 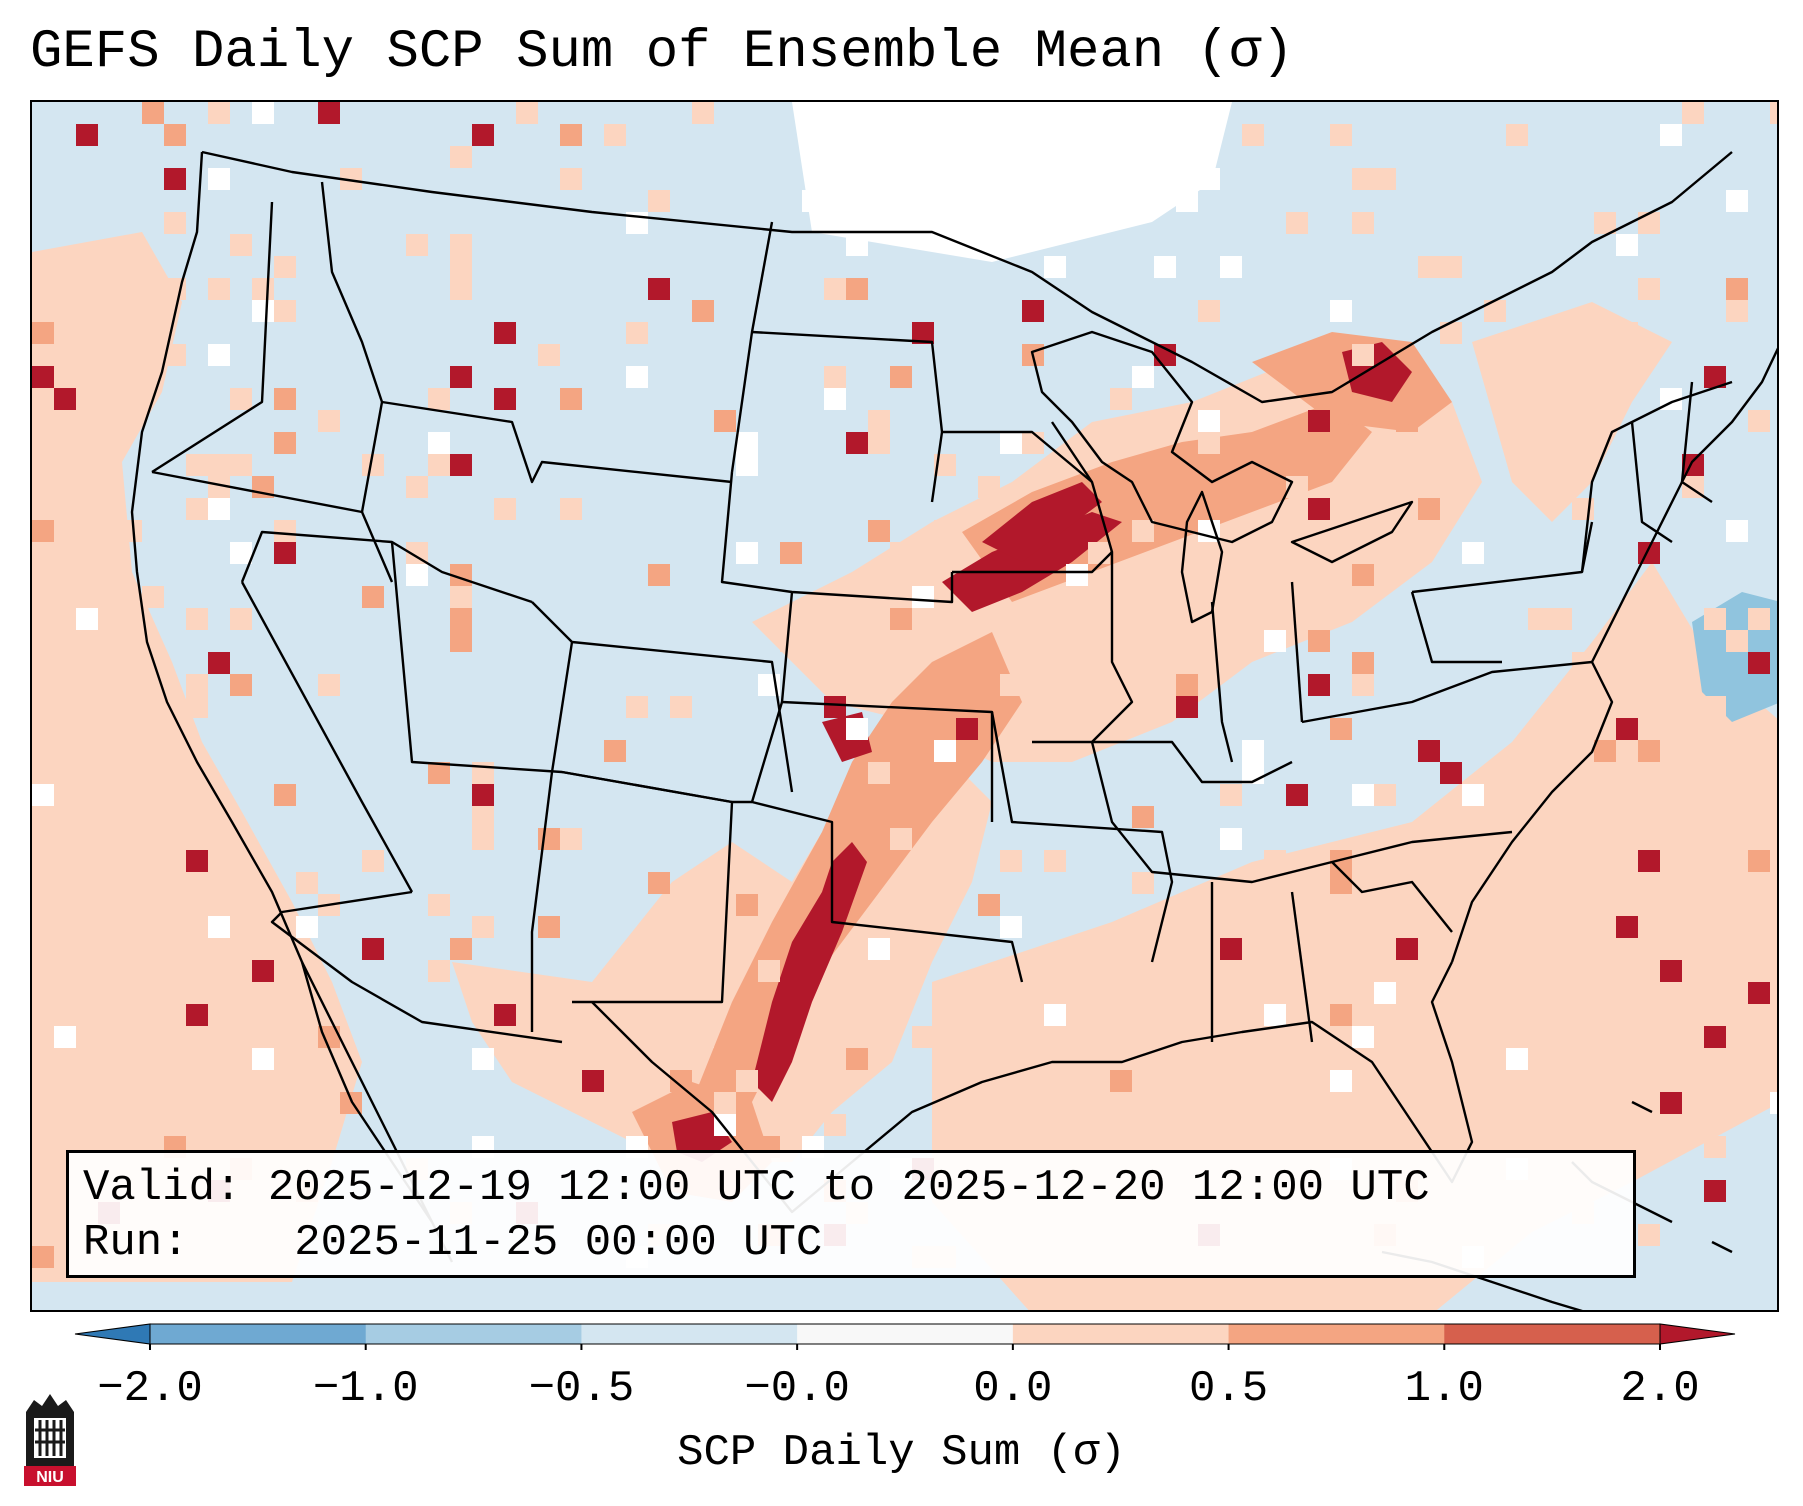 What do you see at coordinates (967, 277) in the screenshot?
I see `canada-us-border` at bounding box center [967, 277].